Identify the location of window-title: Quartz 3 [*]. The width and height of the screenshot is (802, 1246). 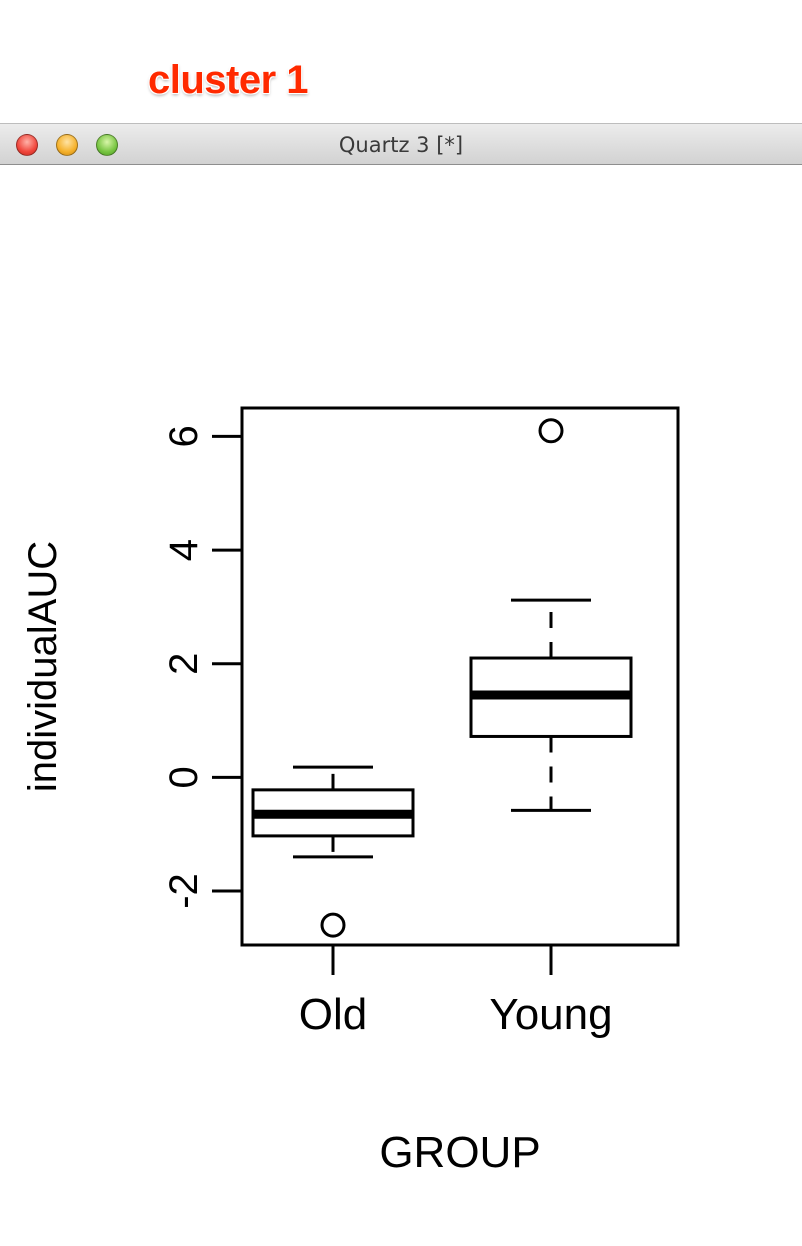
(401, 145).